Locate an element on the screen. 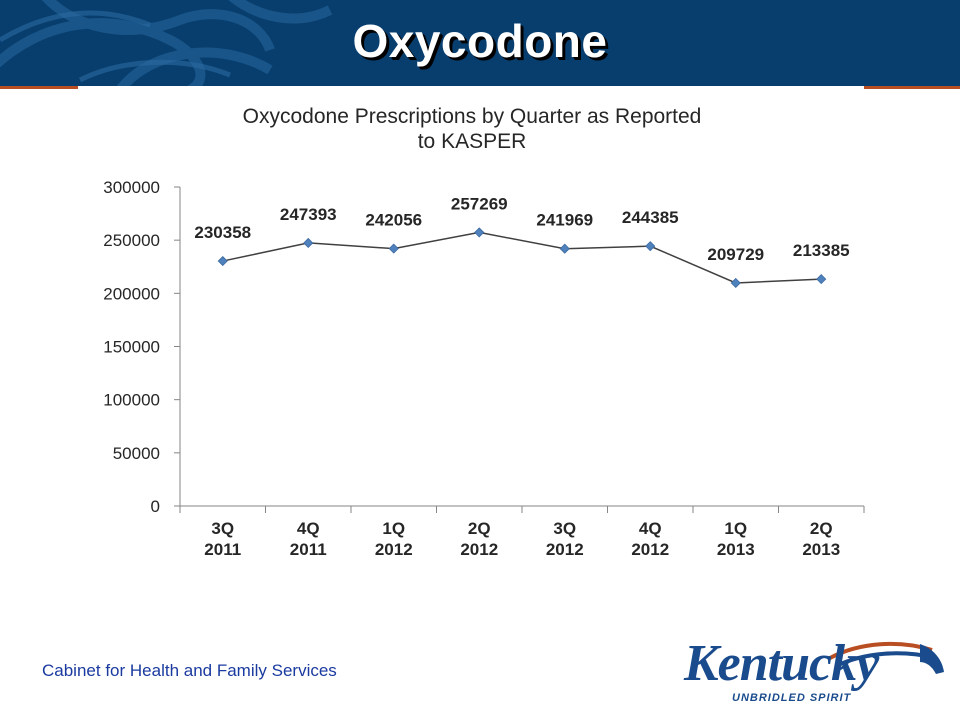 The image size is (960, 720). y-tick-label: 300000 is located at coordinates (131, 187).